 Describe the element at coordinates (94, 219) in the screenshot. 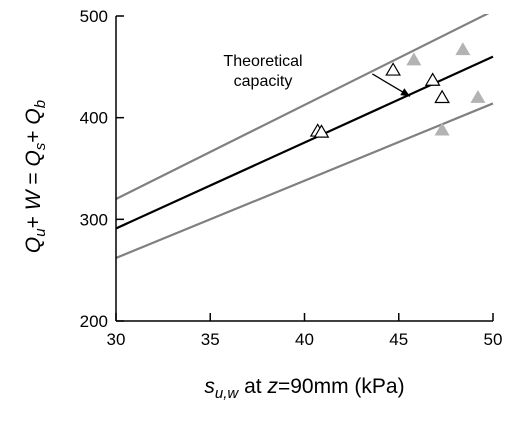

I see `y-tick-label: 300` at that location.